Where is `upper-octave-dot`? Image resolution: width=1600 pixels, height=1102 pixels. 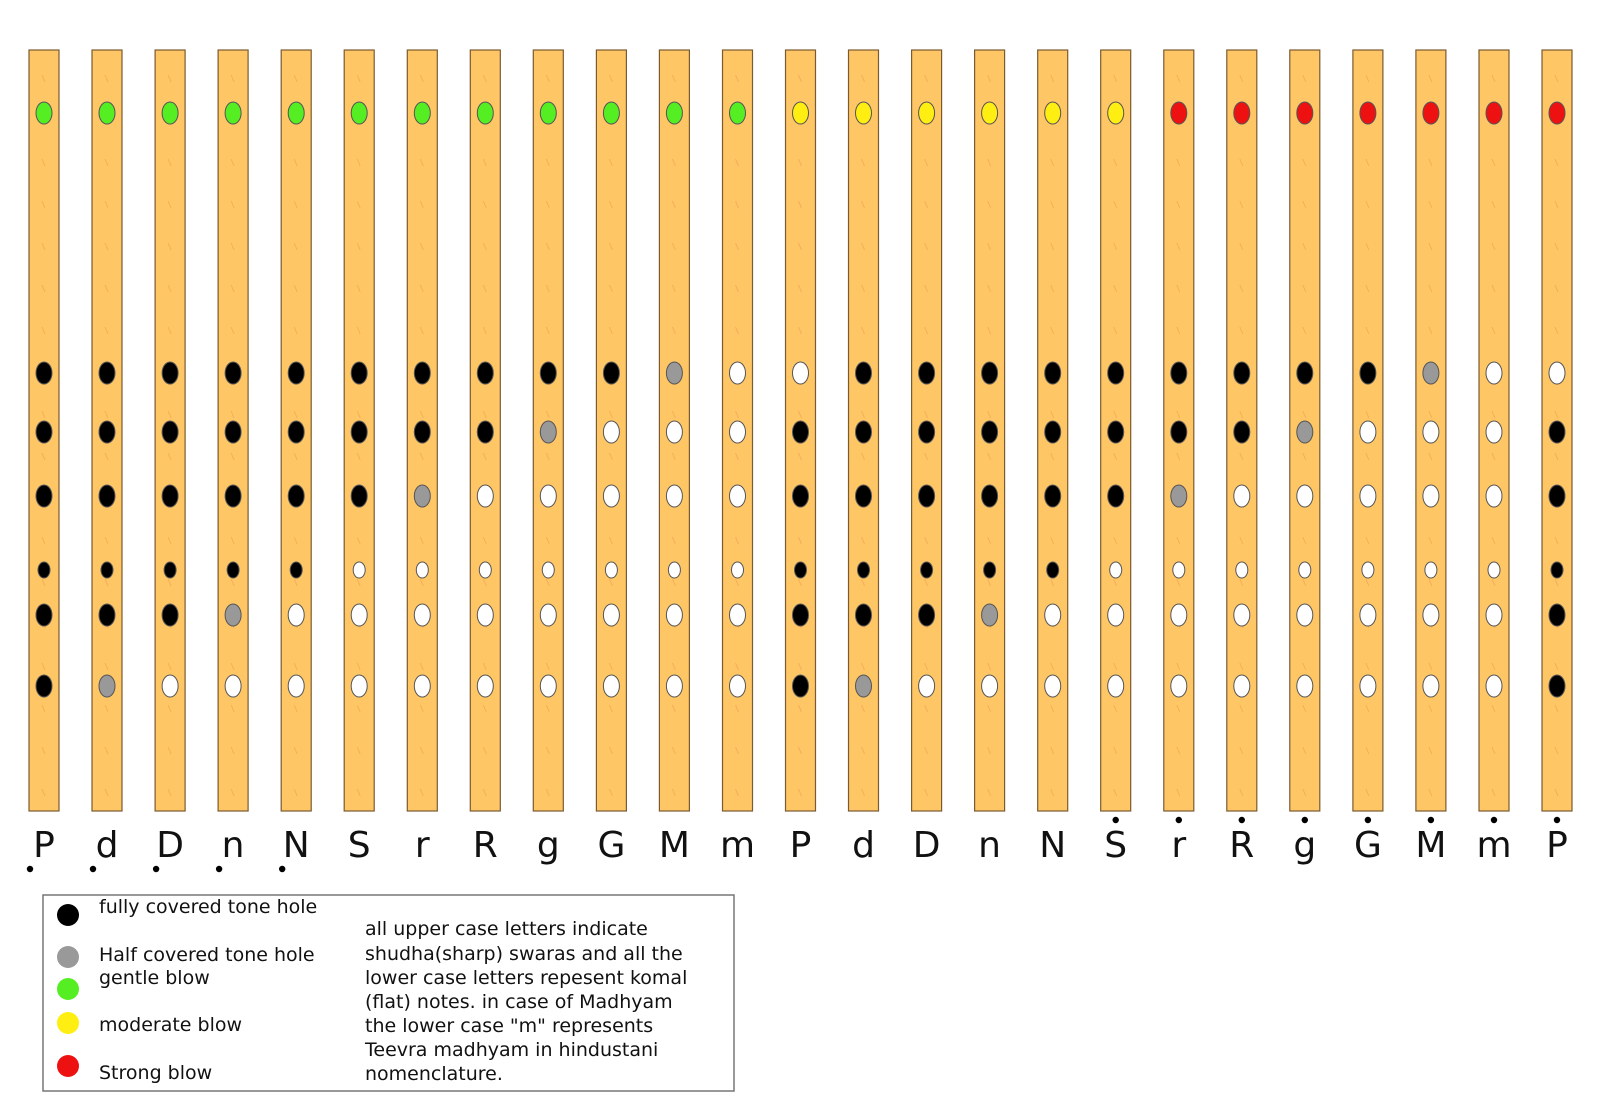
upper-octave-dot is located at coordinates (1115, 820).